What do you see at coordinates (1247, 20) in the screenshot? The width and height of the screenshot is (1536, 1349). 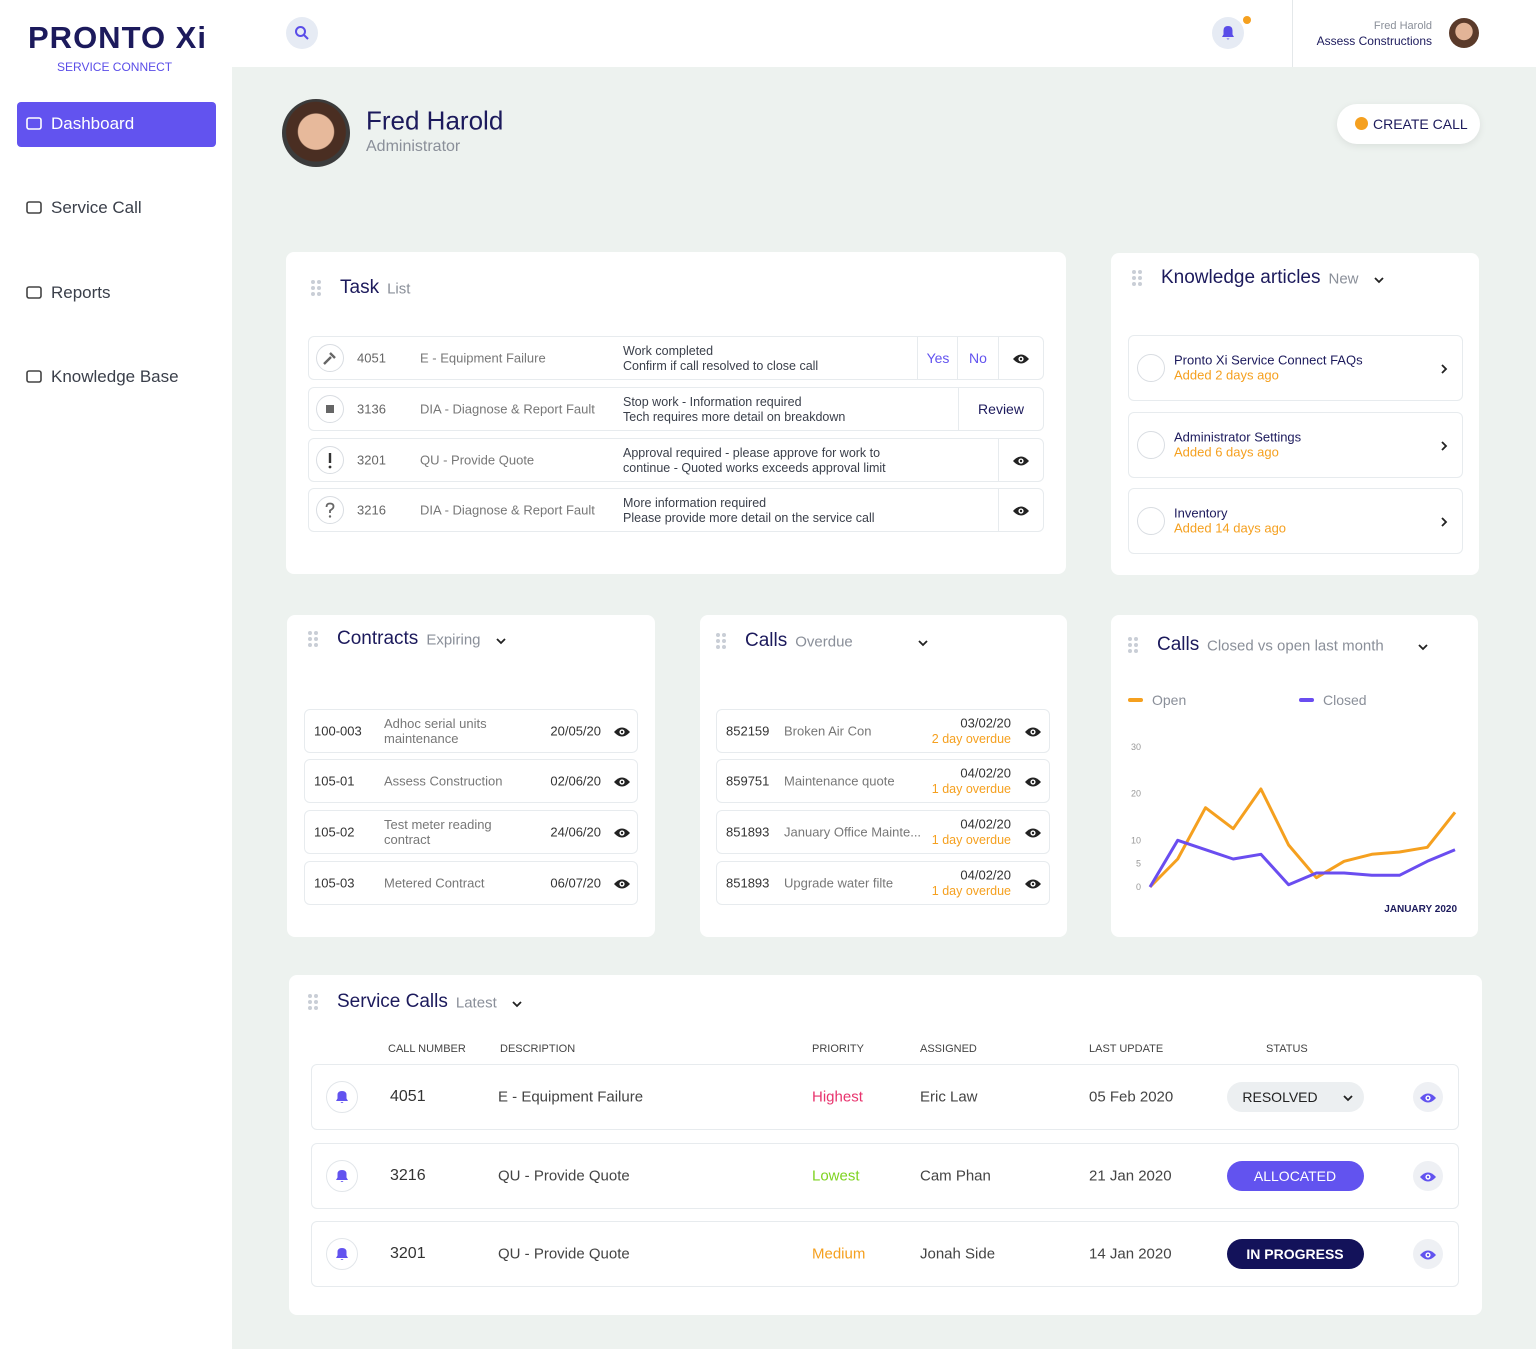 I see `notification-dot` at bounding box center [1247, 20].